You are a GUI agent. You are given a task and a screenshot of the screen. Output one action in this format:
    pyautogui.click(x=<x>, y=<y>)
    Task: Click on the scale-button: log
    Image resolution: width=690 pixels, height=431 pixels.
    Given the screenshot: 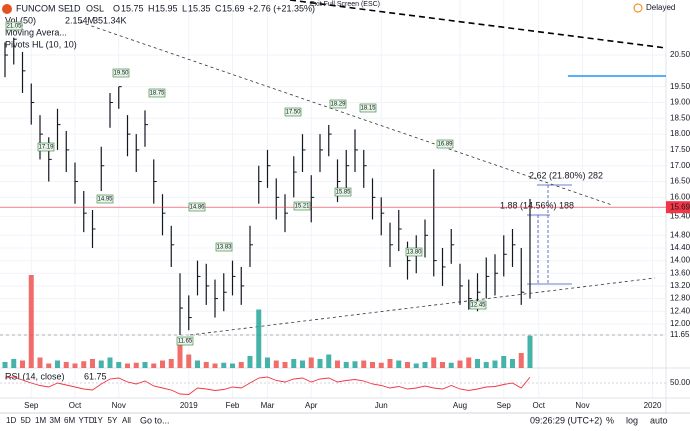 What is the action you would take?
    pyautogui.click(x=632, y=420)
    